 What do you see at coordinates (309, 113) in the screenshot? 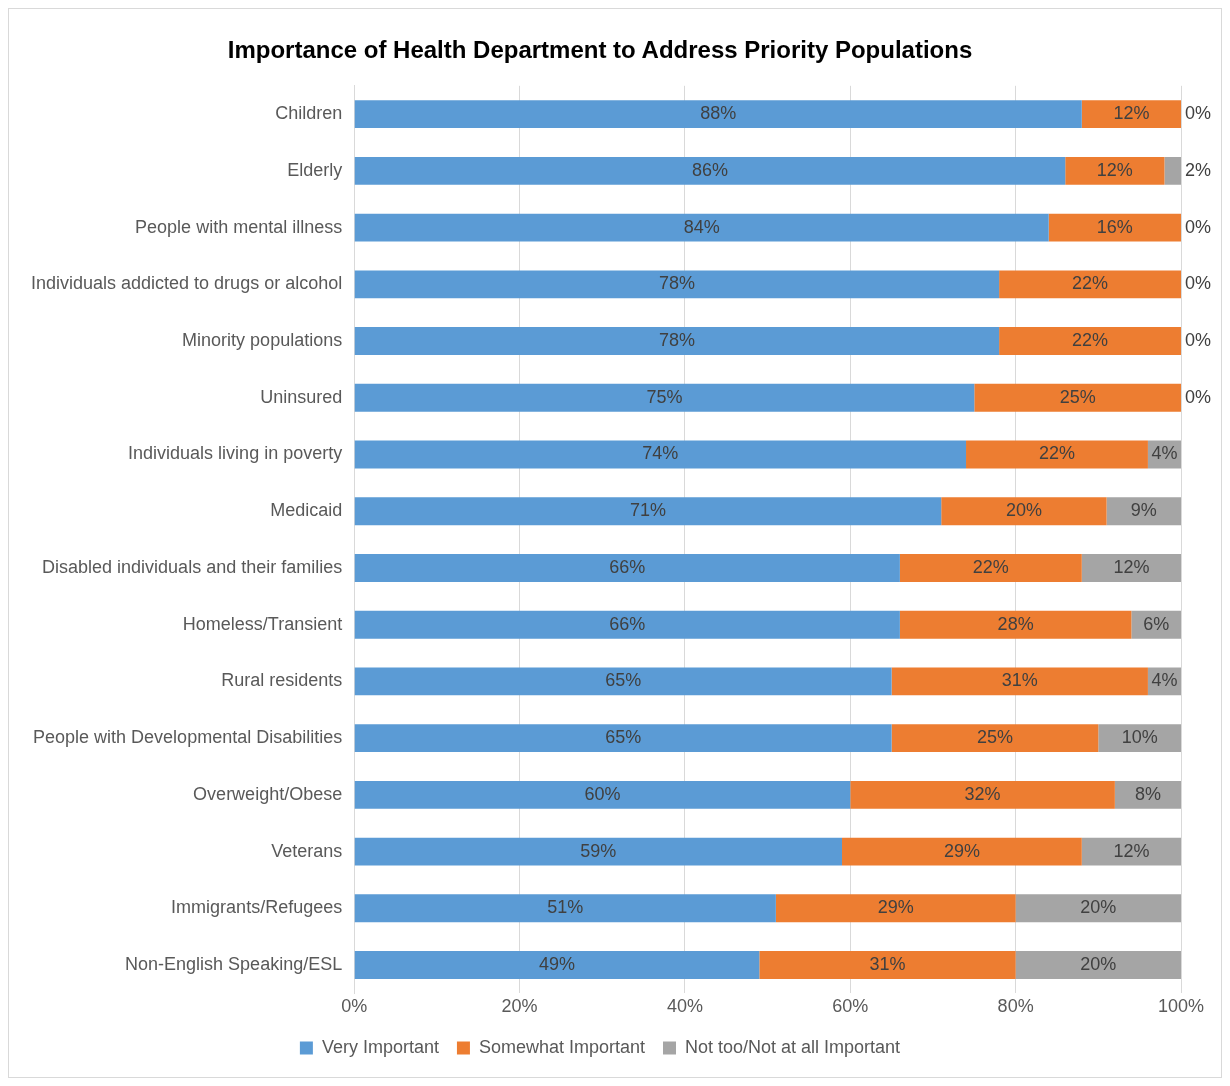
I see `y-tick-label: Children` at bounding box center [309, 113].